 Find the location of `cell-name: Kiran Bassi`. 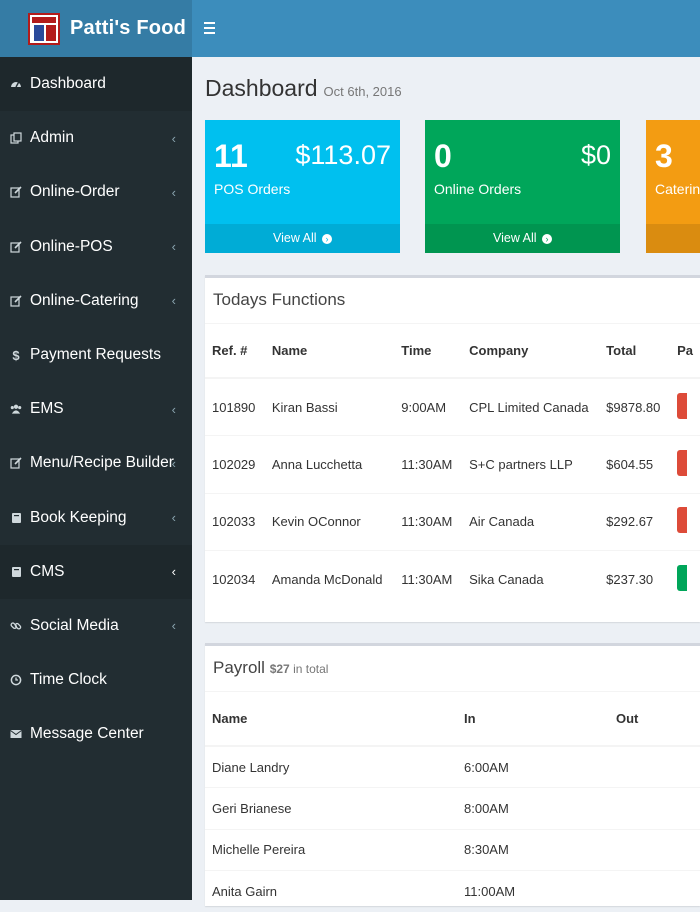

cell-name: Kiran Bassi is located at coordinates (329, 407).